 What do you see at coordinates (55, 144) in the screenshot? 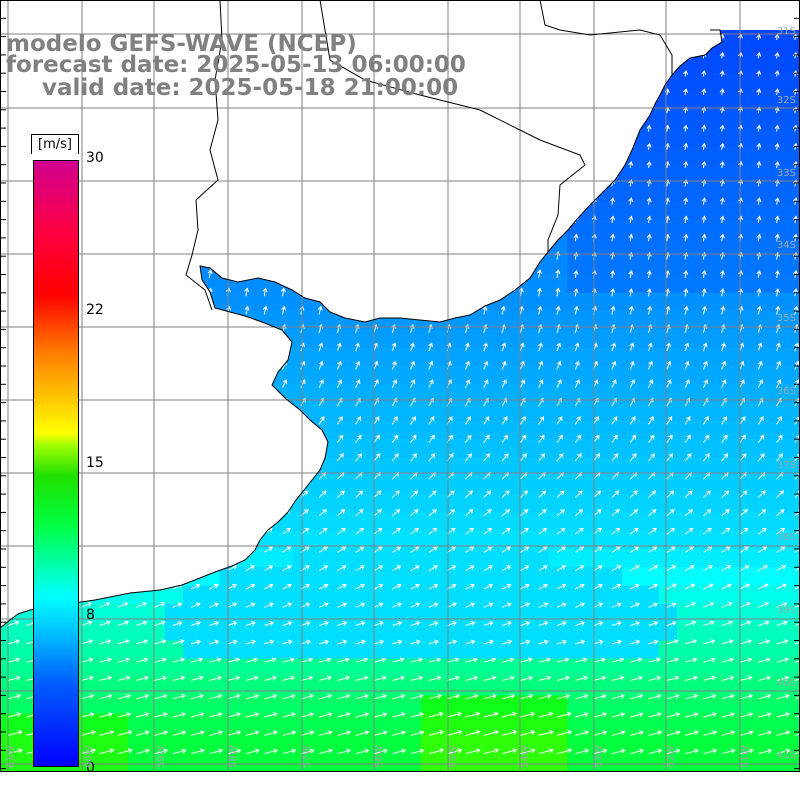
I see `colorbar-unit: [m/s]` at bounding box center [55, 144].